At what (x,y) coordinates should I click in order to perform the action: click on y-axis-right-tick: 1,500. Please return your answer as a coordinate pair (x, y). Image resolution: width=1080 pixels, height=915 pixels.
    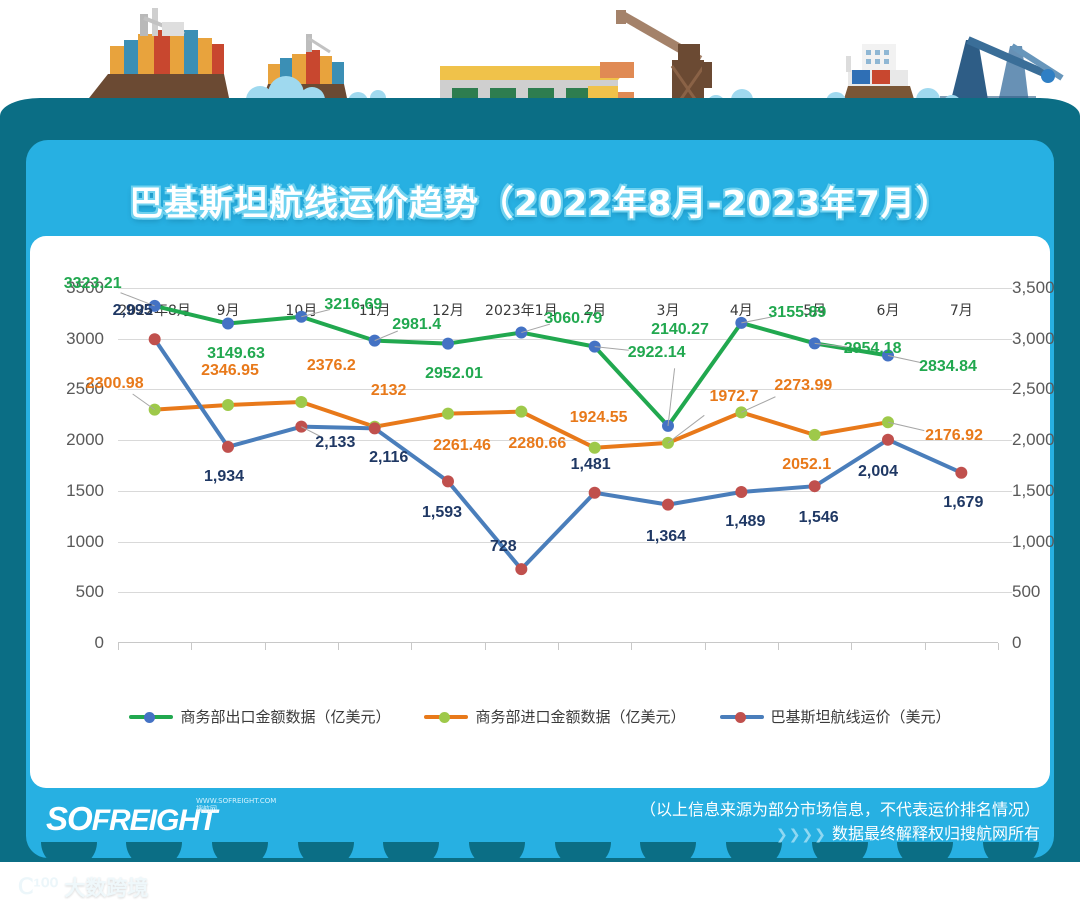
    Looking at the image, I should click on (1033, 490).